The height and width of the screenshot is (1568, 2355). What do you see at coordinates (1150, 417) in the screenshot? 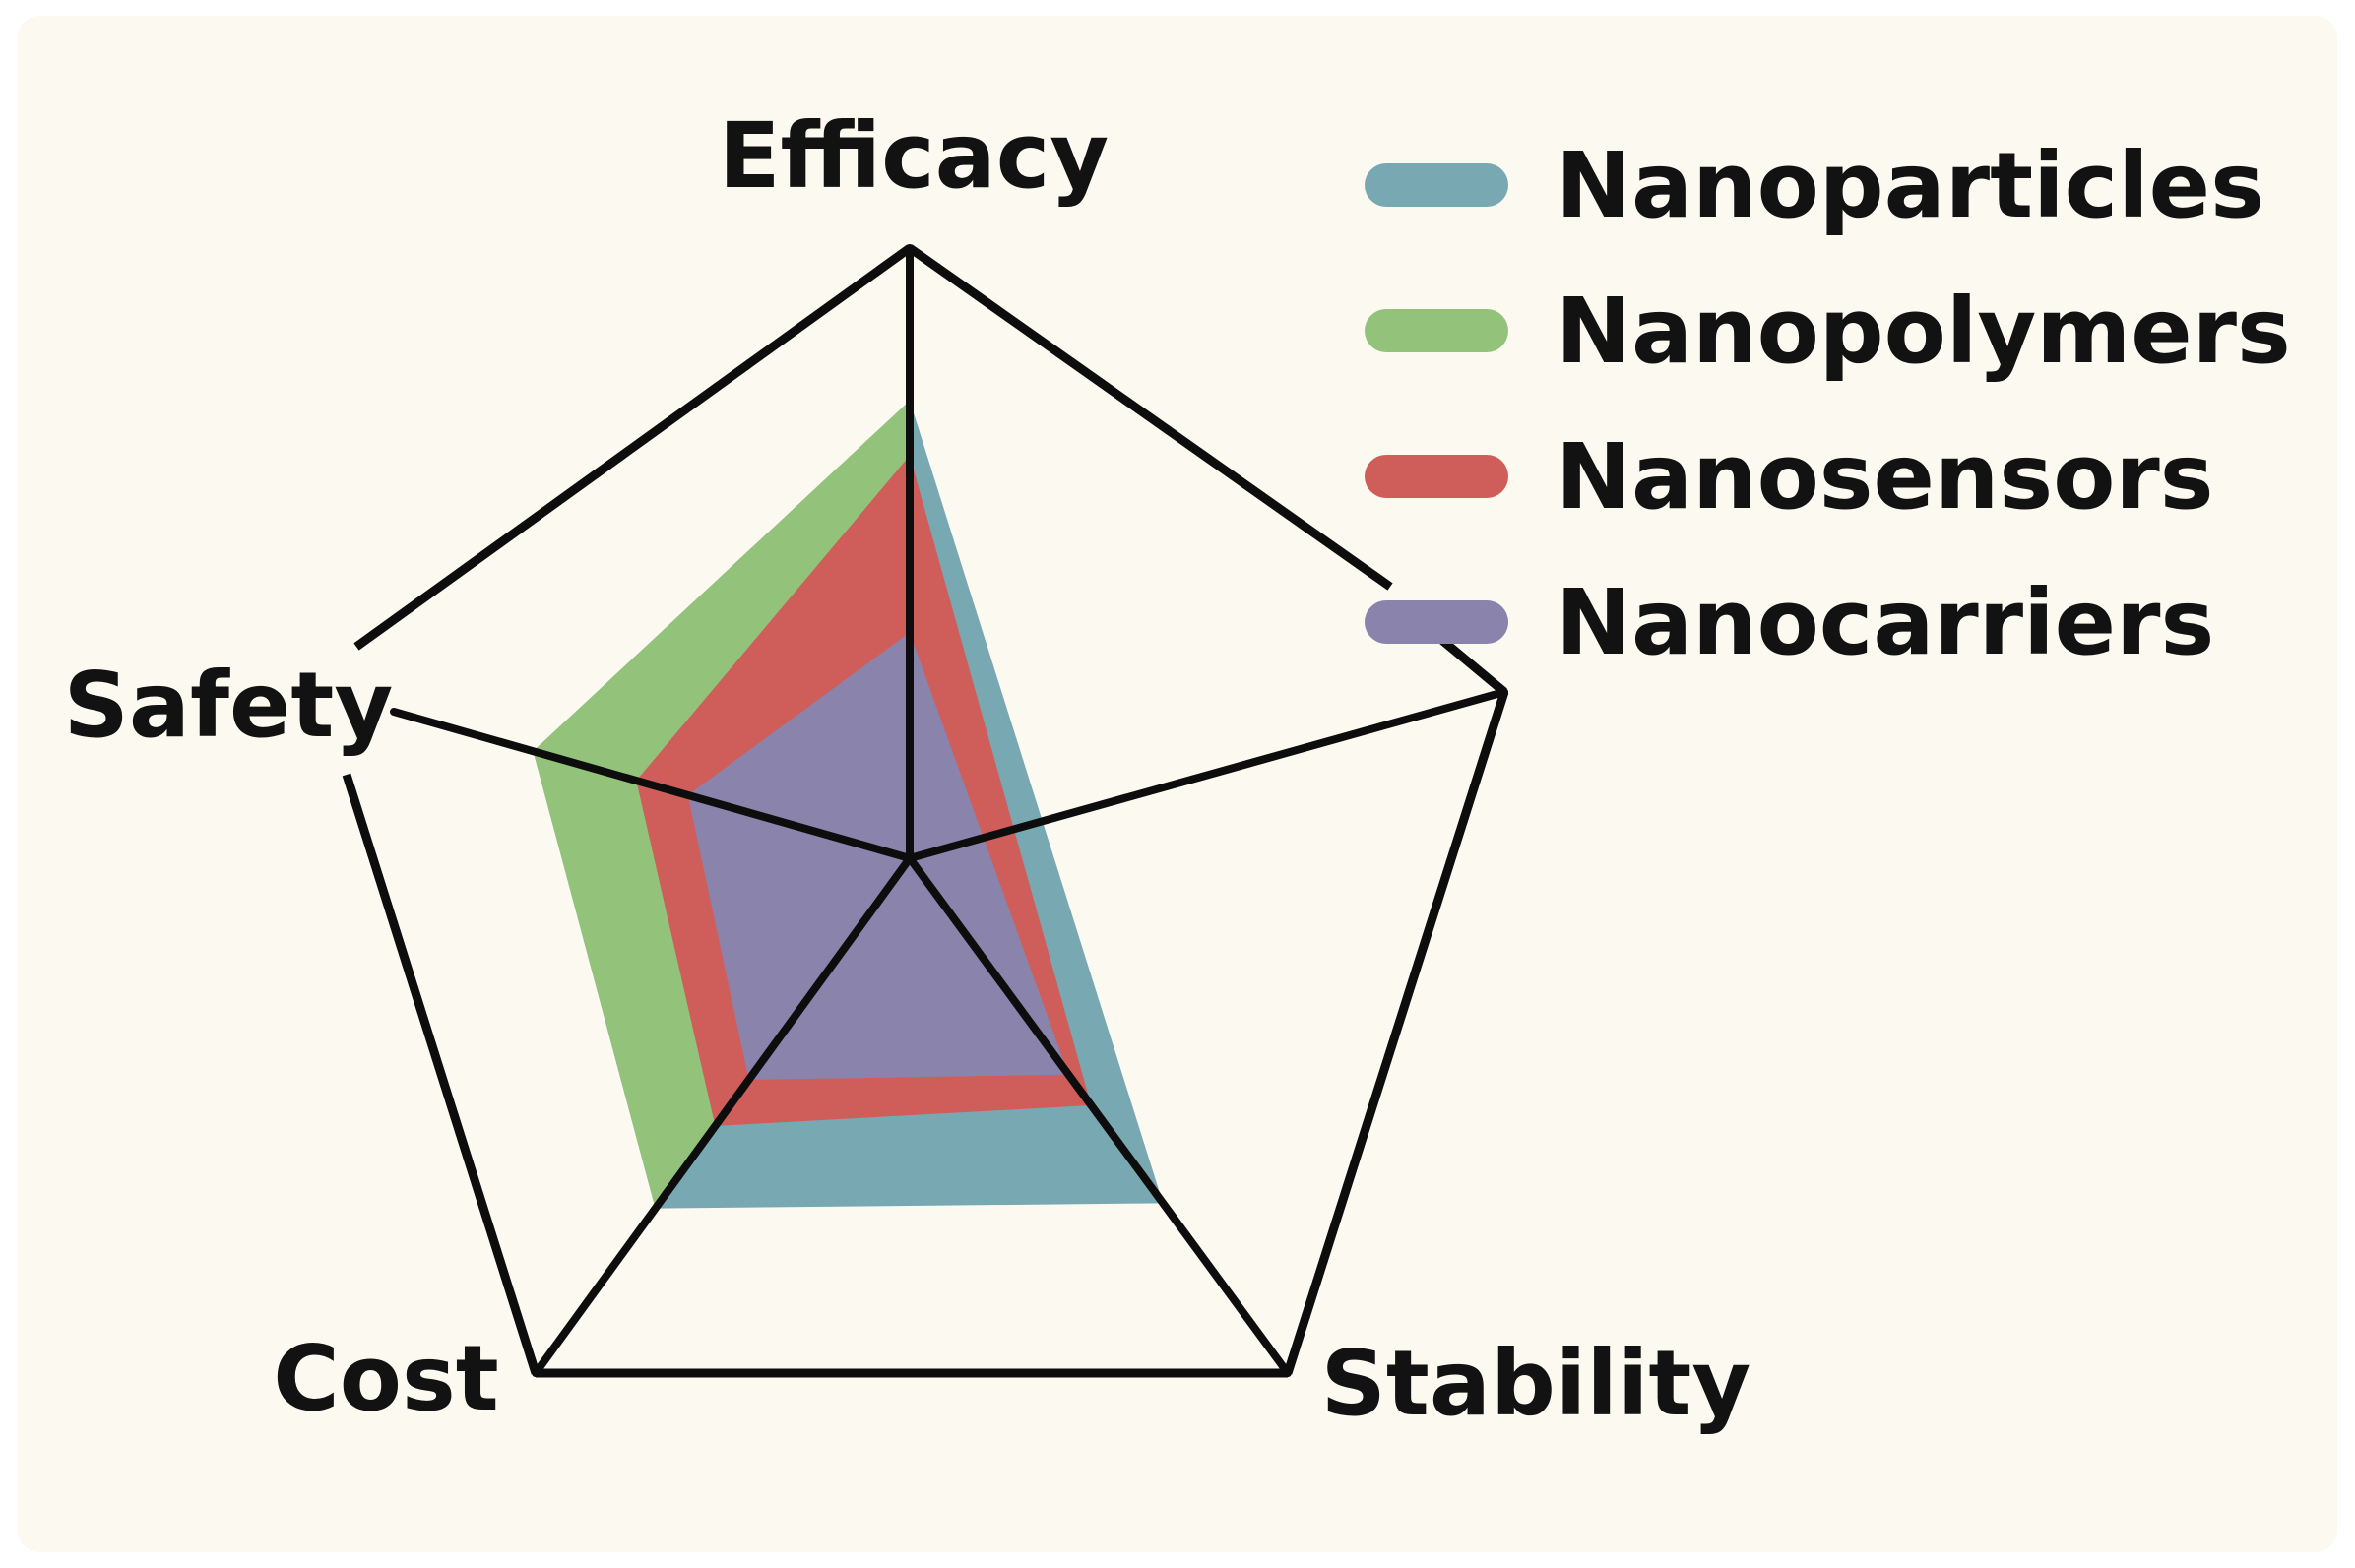
I see `frame-edge-top-right` at bounding box center [1150, 417].